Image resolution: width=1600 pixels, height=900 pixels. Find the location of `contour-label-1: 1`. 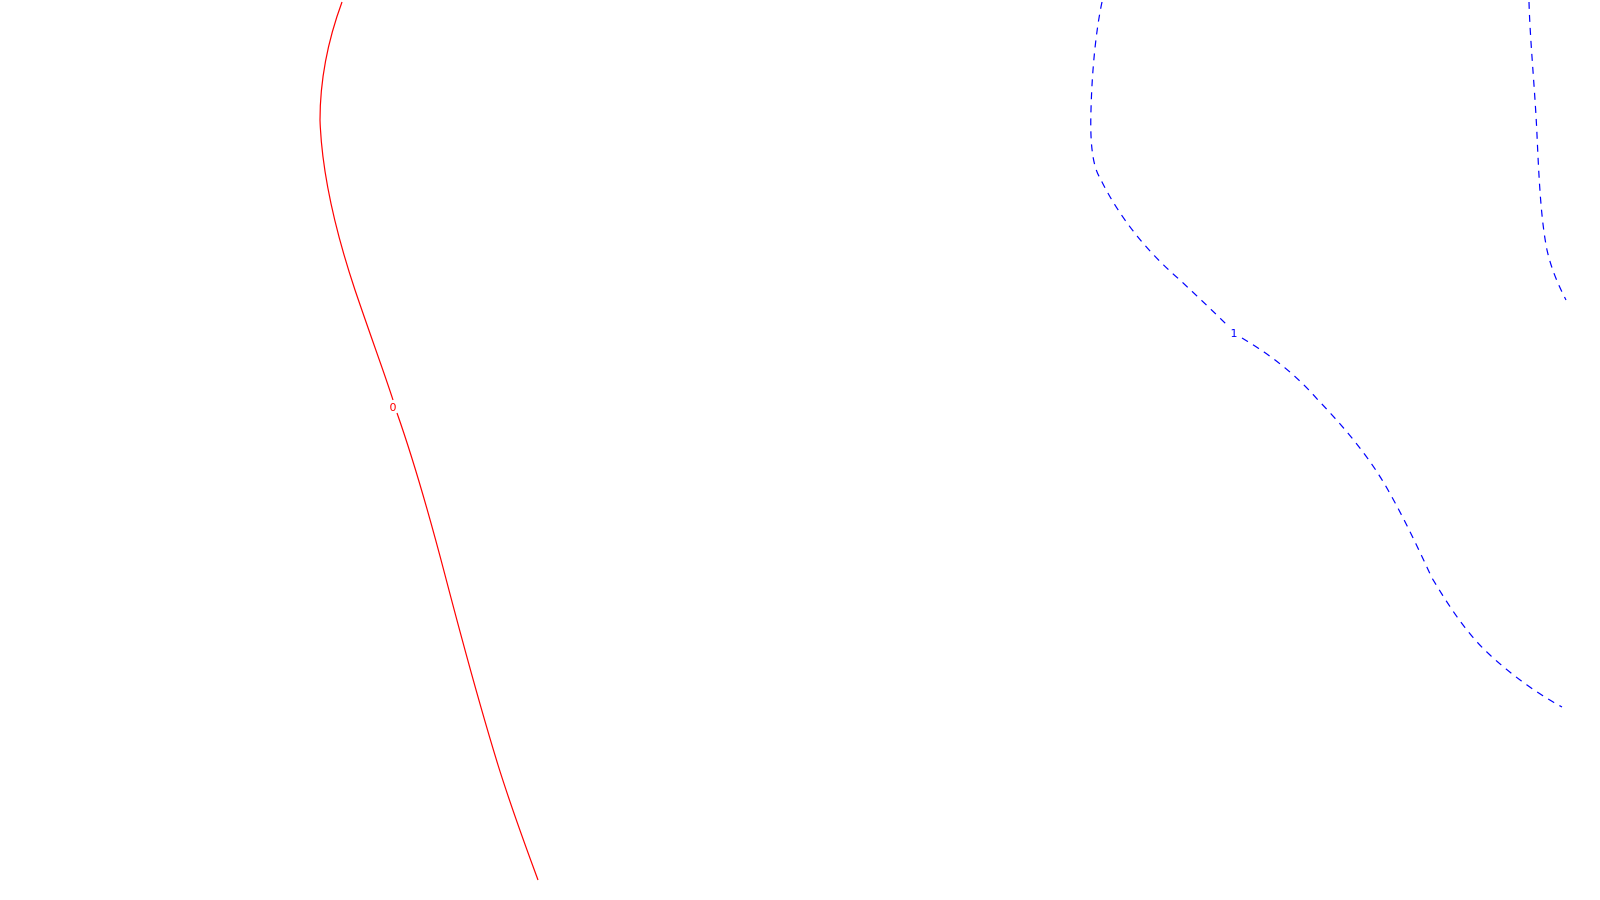

contour-label-1: 1 is located at coordinates (1234, 333).